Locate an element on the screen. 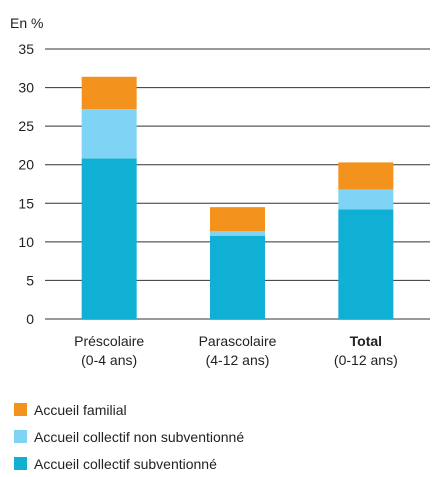 This screenshot has height=477, width=443. x-category-sublabel: (0-4 ans) is located at coordinates (109, 360).